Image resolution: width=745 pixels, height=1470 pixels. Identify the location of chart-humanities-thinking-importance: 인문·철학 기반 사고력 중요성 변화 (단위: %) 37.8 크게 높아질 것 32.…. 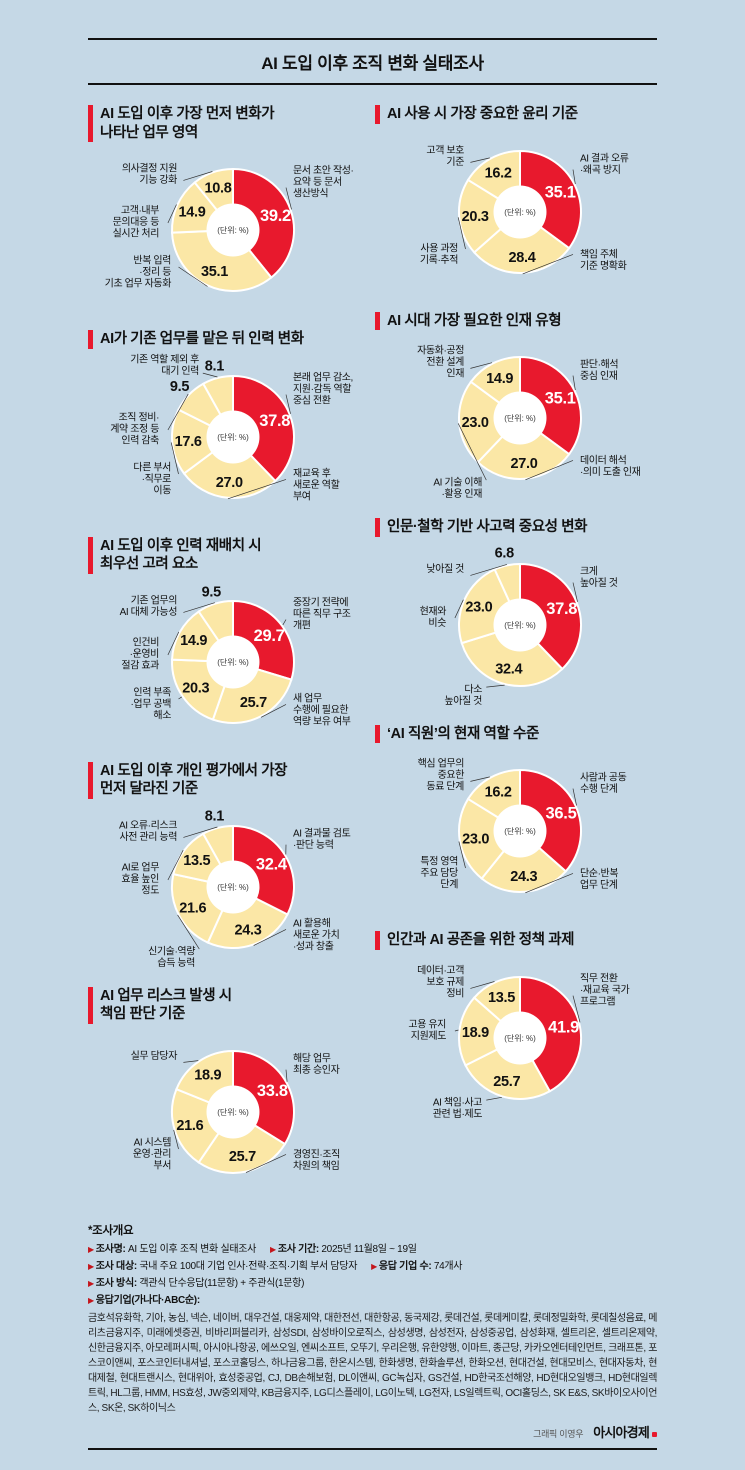
(516, 616).